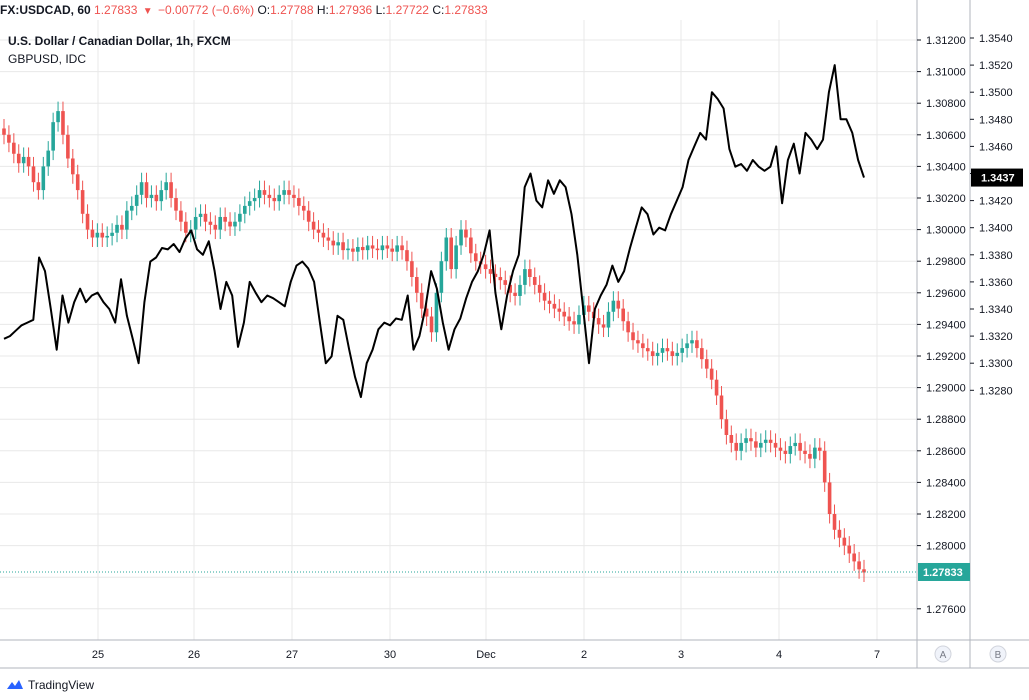 The height and width of the screenshot is (700, 1029). What do you see at coordinates (996, 391) in the screenshot?
I see `scale-b-tick-label: 1.3280` at bounding box center [996, 391].